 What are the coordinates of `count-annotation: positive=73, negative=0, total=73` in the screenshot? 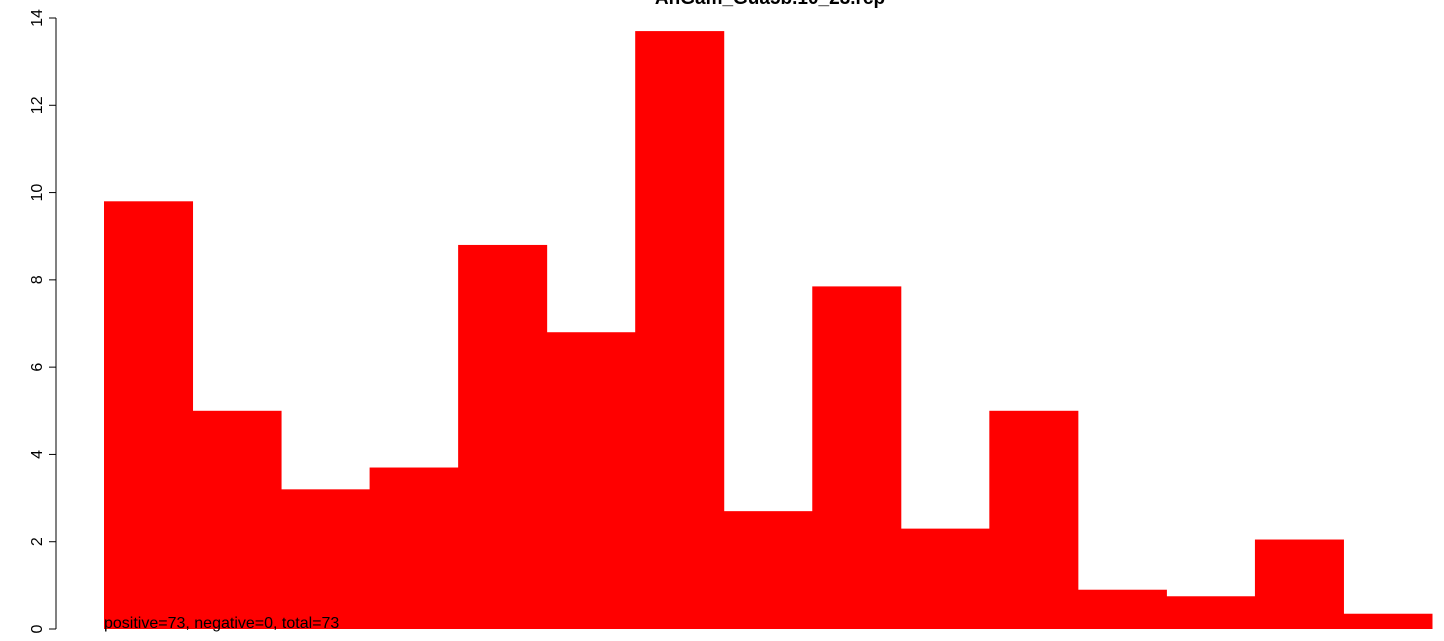 It's located at (221, 623).